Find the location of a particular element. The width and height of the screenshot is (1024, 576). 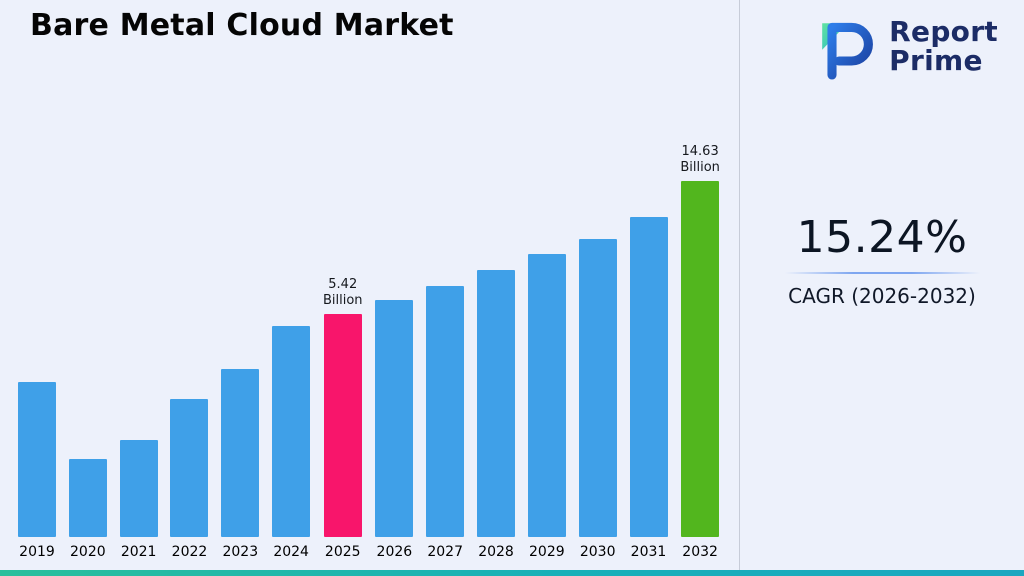

logo-text-prime: Prime is located at coordinates (936, 60).